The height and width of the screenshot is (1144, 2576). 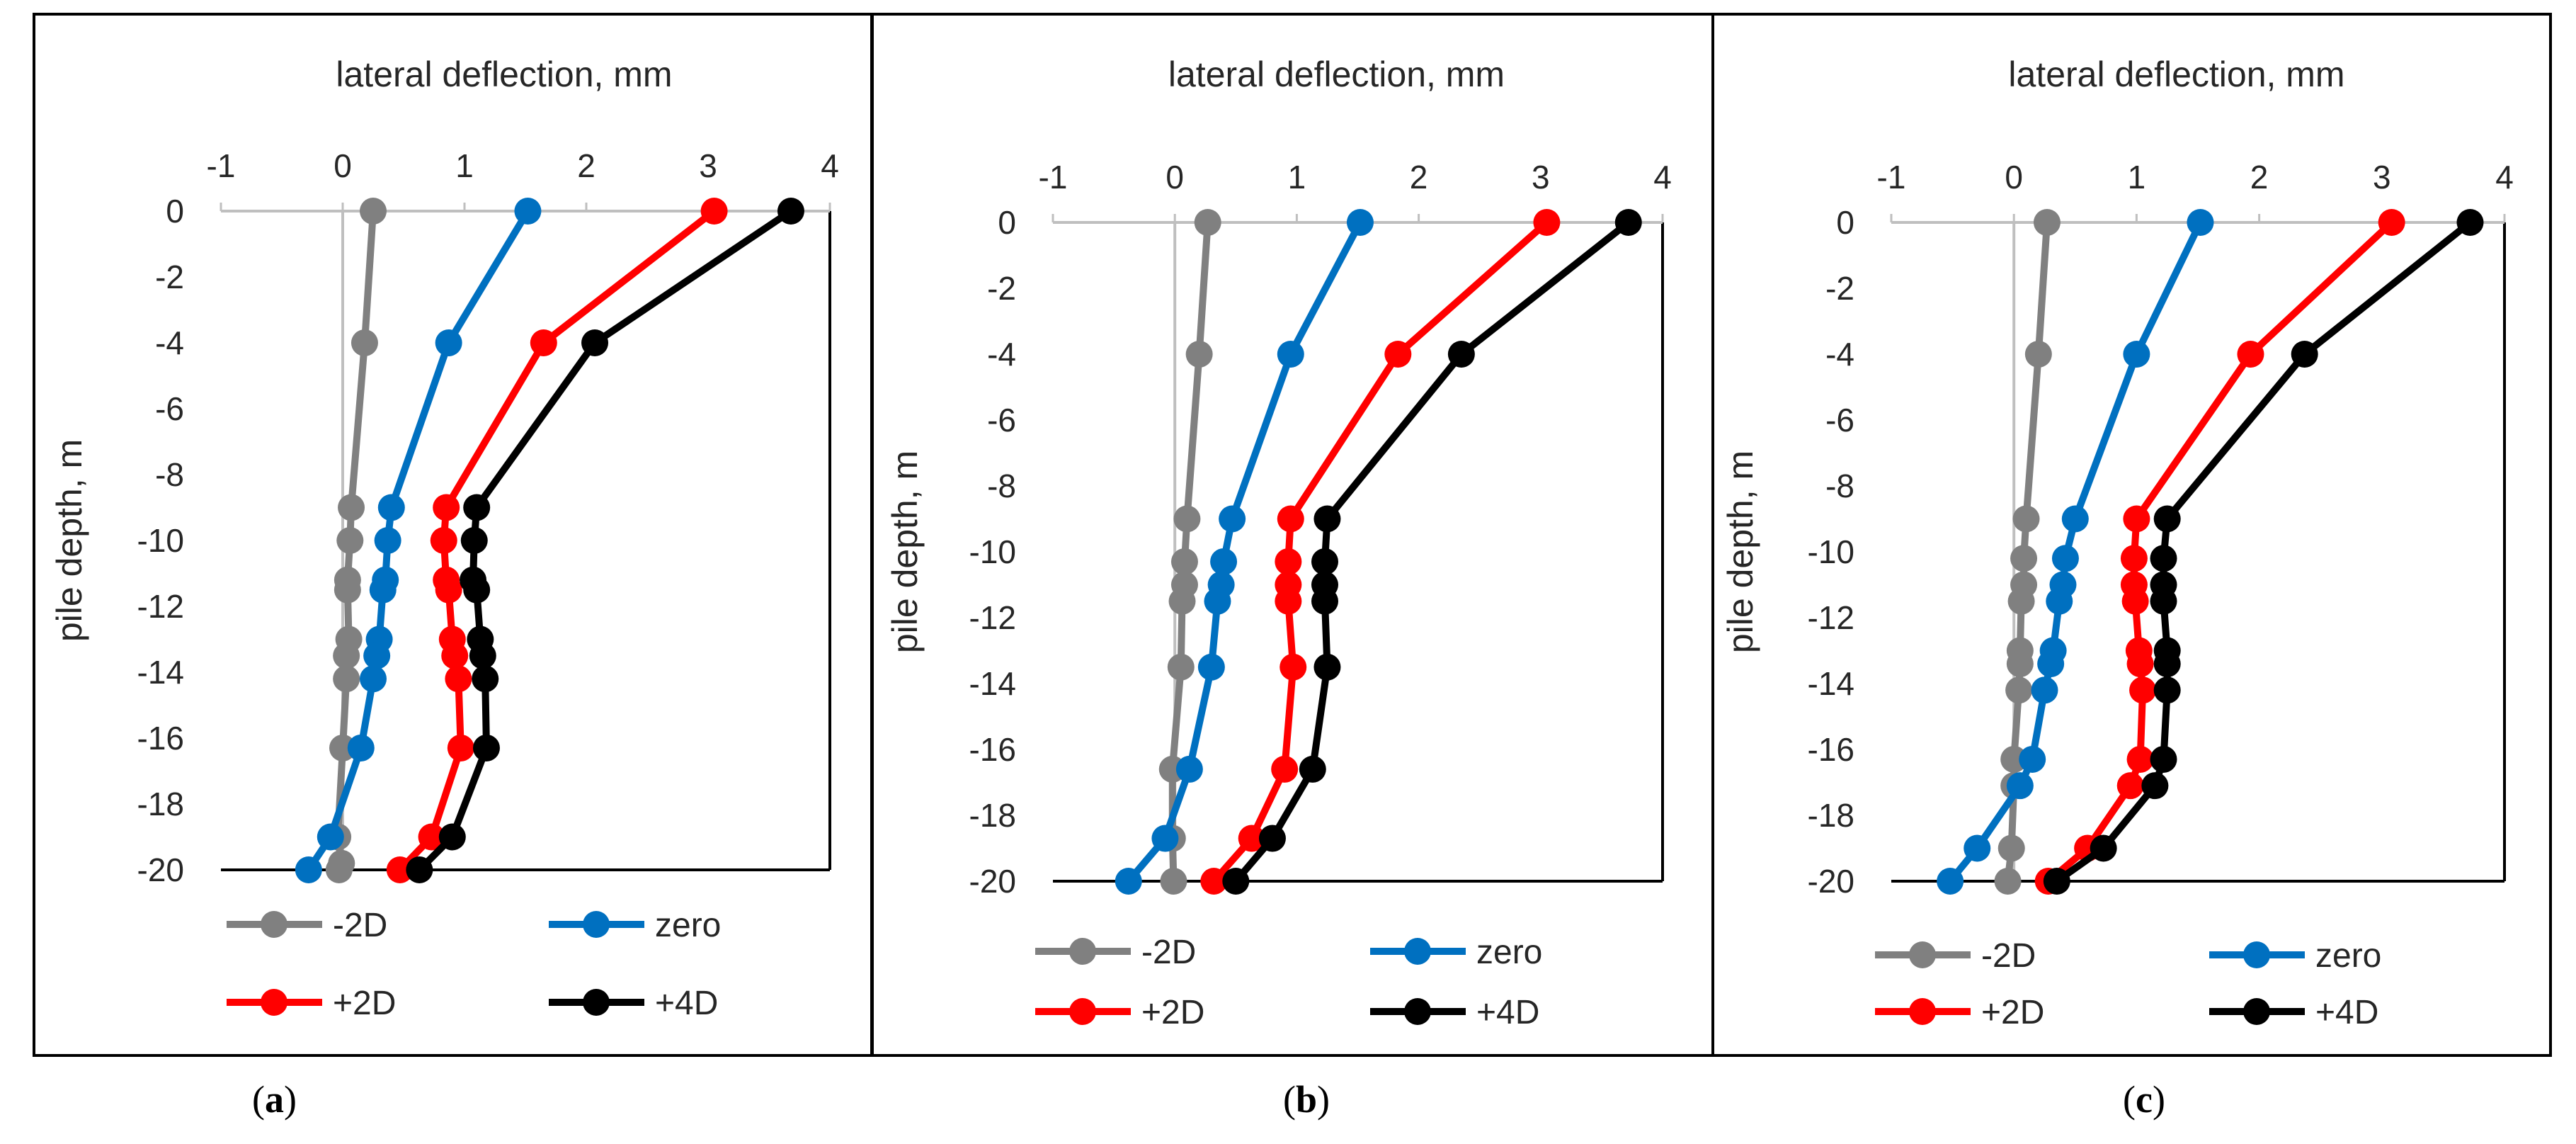 What do you see at coordinates (2293, 1012) in the screenshot?
I see `legend-item: +4D` at bounding box center [2293, 1012].